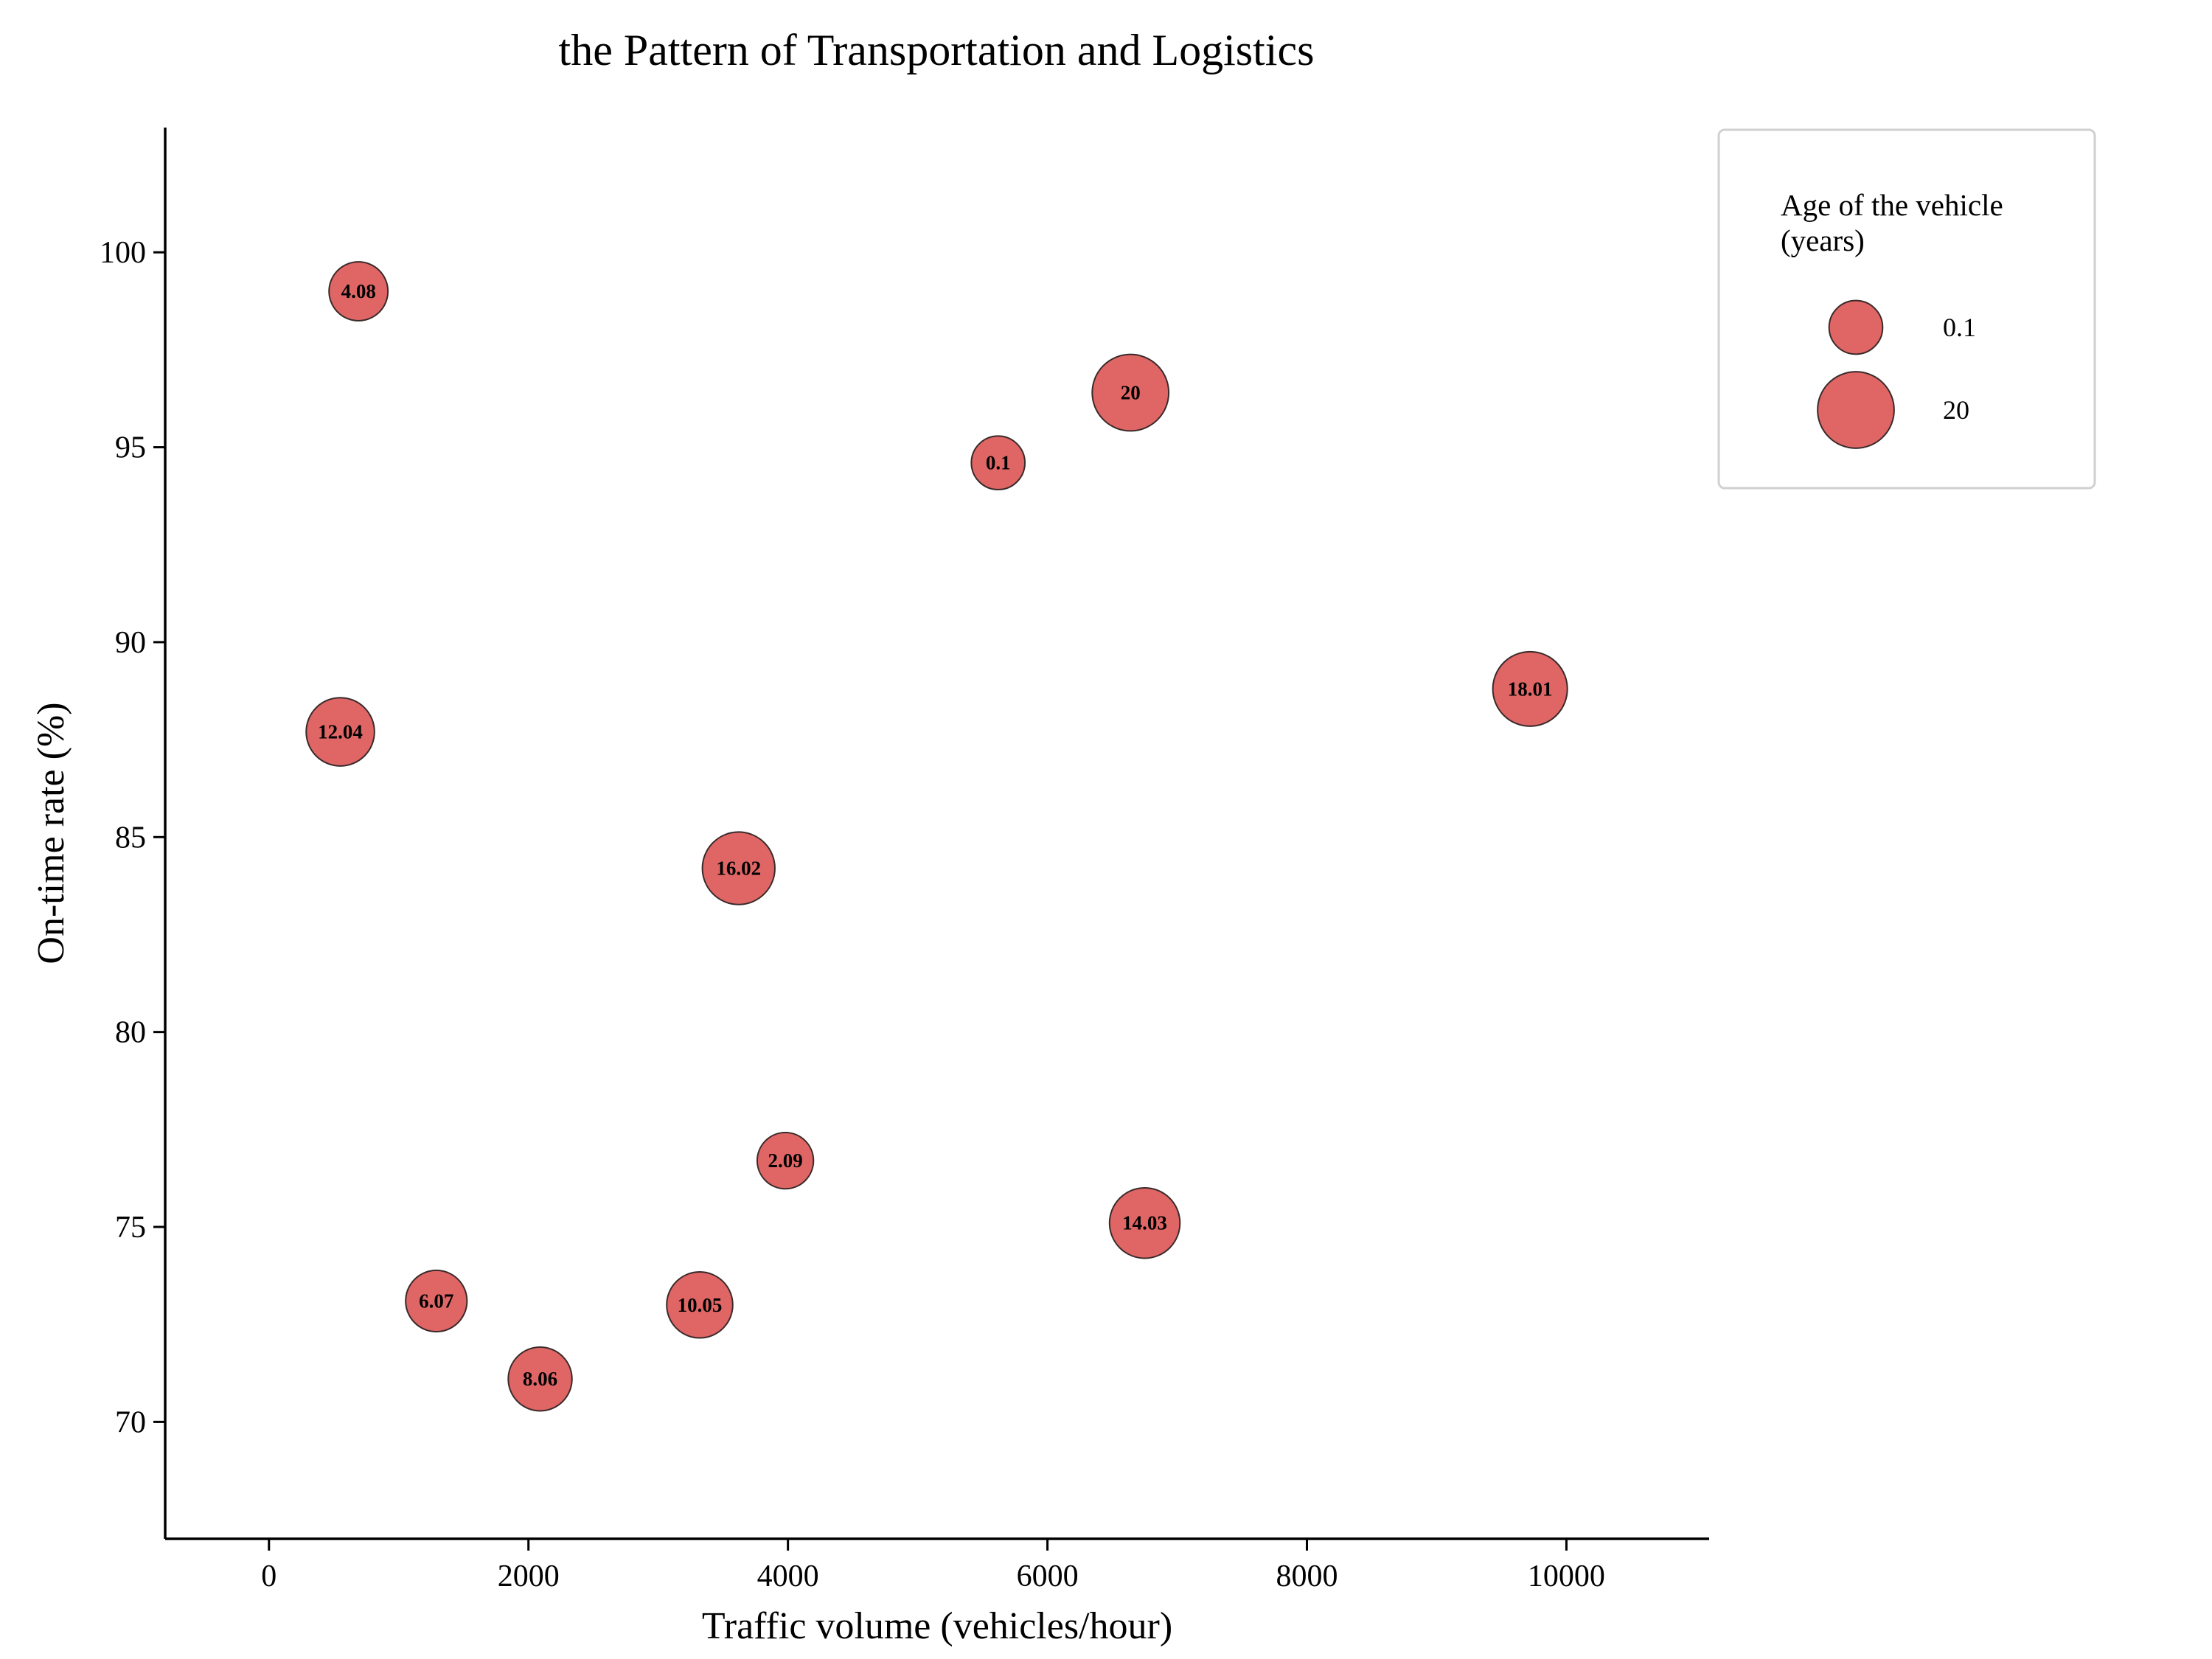 The width and height of the screenshot is (2212, 1659). I want to click on bubble-label: 18.01, so click(1530, 689).